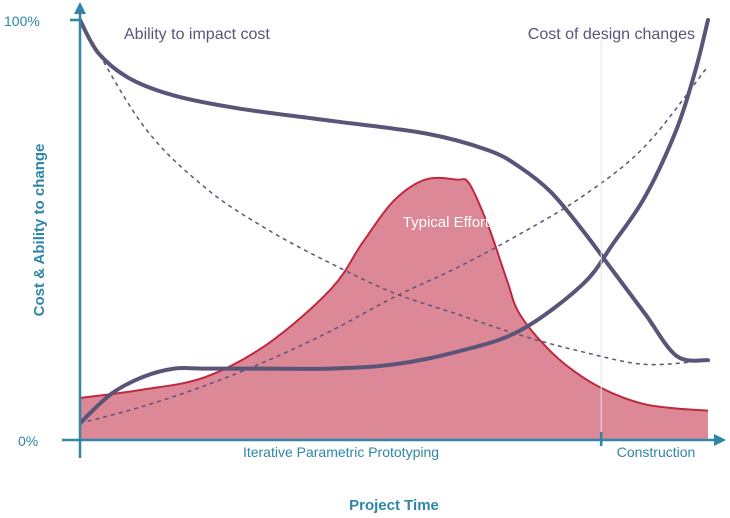  I want to click on phase-label-prototyping: Iterative Parametric Prototyping, so click(341, 452).